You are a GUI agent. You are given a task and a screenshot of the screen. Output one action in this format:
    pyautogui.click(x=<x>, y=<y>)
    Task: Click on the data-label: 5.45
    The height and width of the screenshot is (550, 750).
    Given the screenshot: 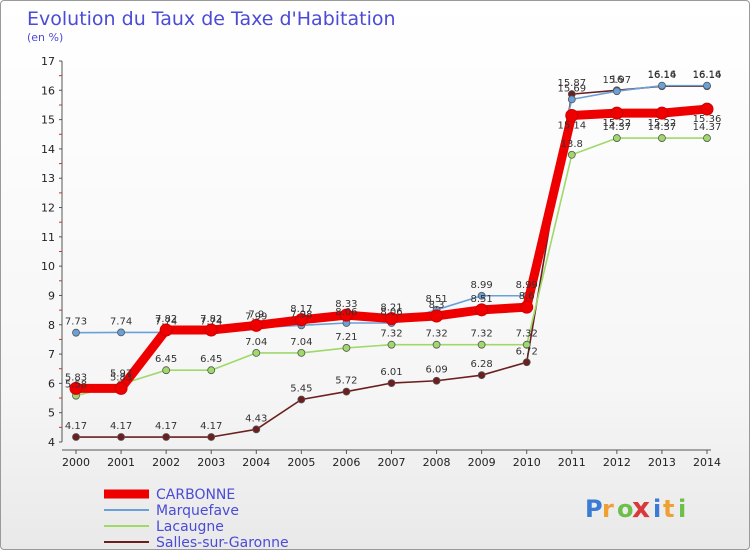 What is the action you would take?
    pyautogui.click(x=301, y=389)
    